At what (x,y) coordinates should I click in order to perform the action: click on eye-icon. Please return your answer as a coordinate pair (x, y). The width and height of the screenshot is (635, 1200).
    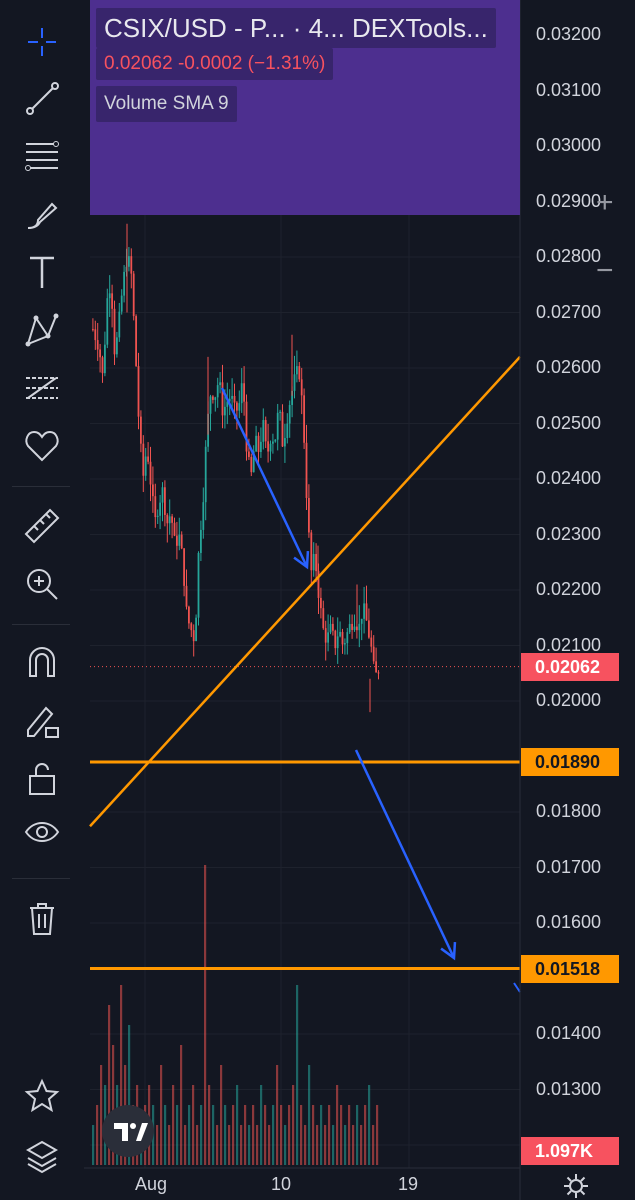
    Looking at the image, I should click on (42, 834).